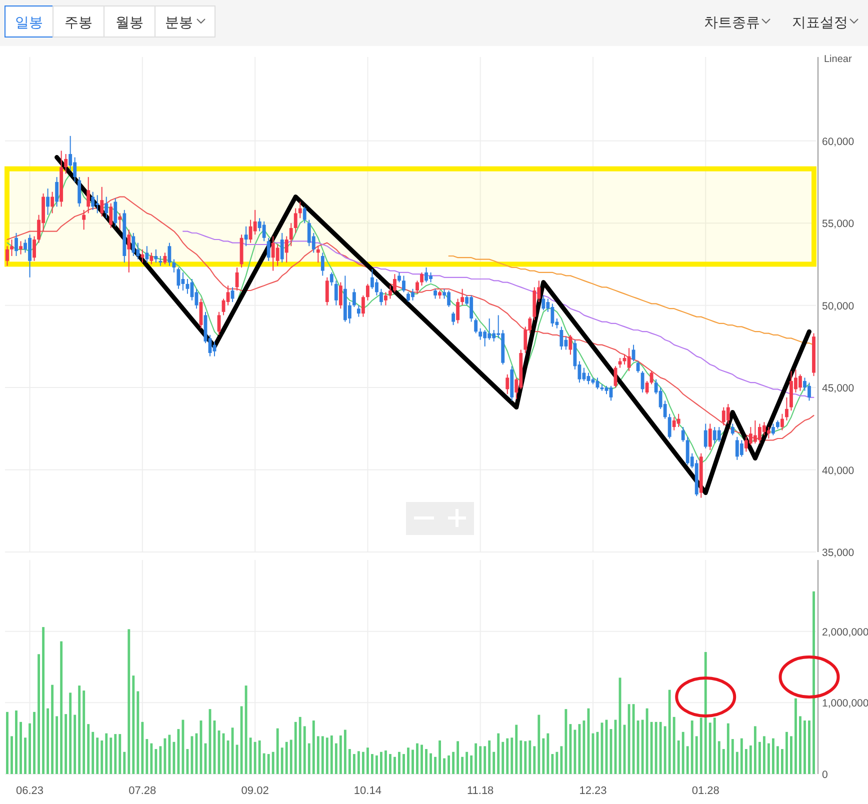 This screenshot has width=868, height=804. Describe the element at coordinates (845, 704) in the screenshot. I see `y-tick-label: 1,000,000` at that location.